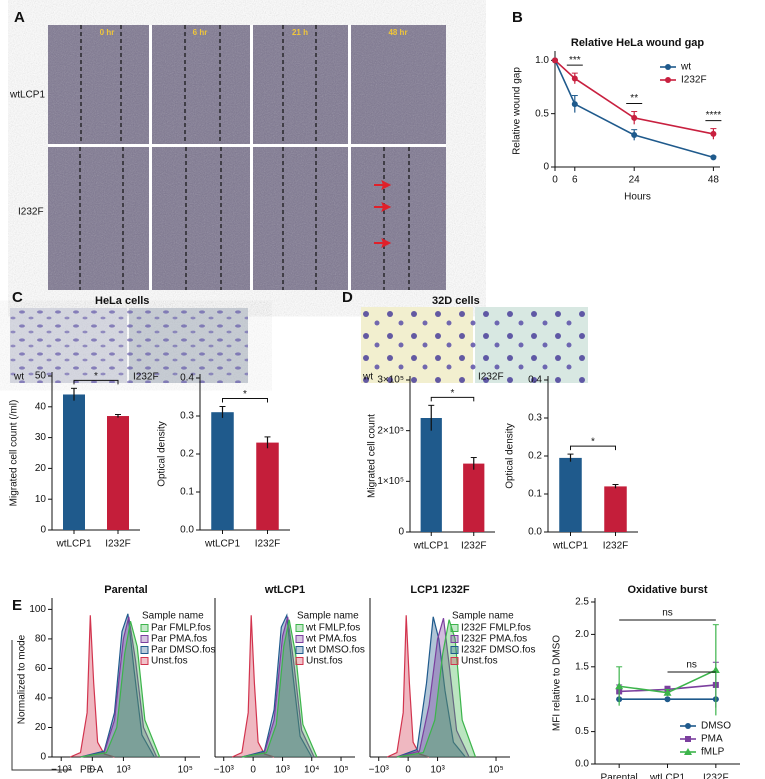 Image resolution: width=765 pixels, height=779 pixels. I want to click on micrograph-title: HeLa cells, so click(122, 301).